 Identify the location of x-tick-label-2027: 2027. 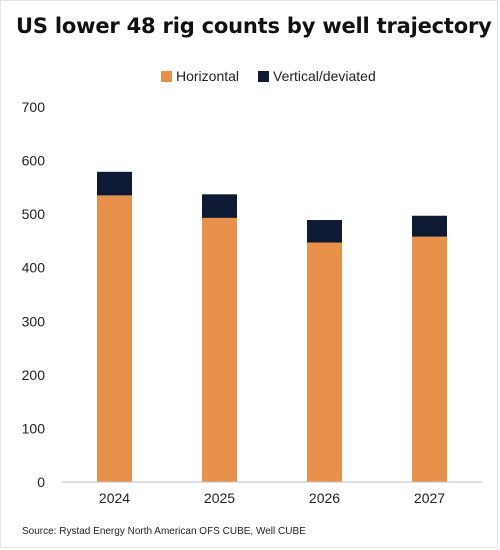
(429, 498).